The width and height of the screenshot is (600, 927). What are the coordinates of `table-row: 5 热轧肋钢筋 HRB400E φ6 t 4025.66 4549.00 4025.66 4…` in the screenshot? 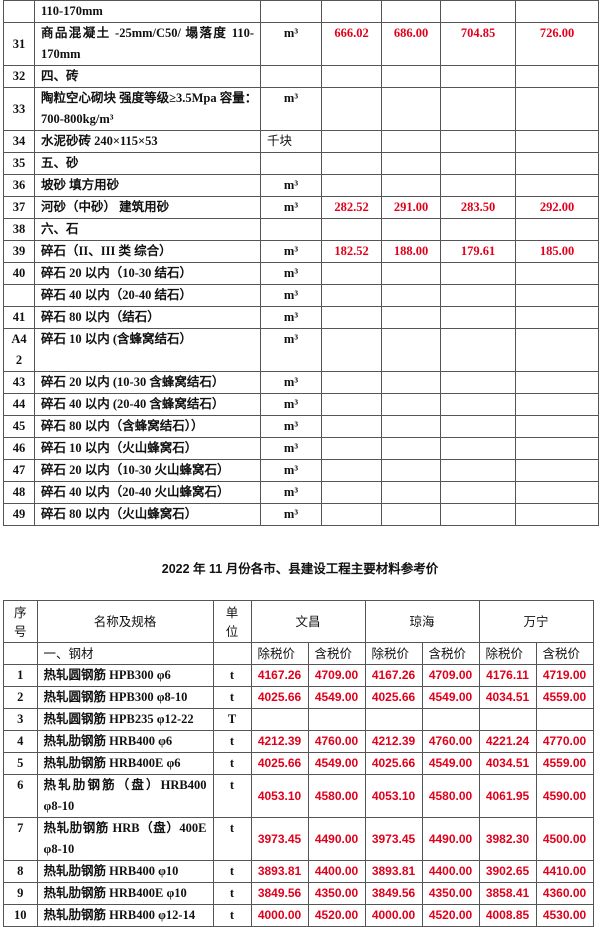 It's located at (298, 763).